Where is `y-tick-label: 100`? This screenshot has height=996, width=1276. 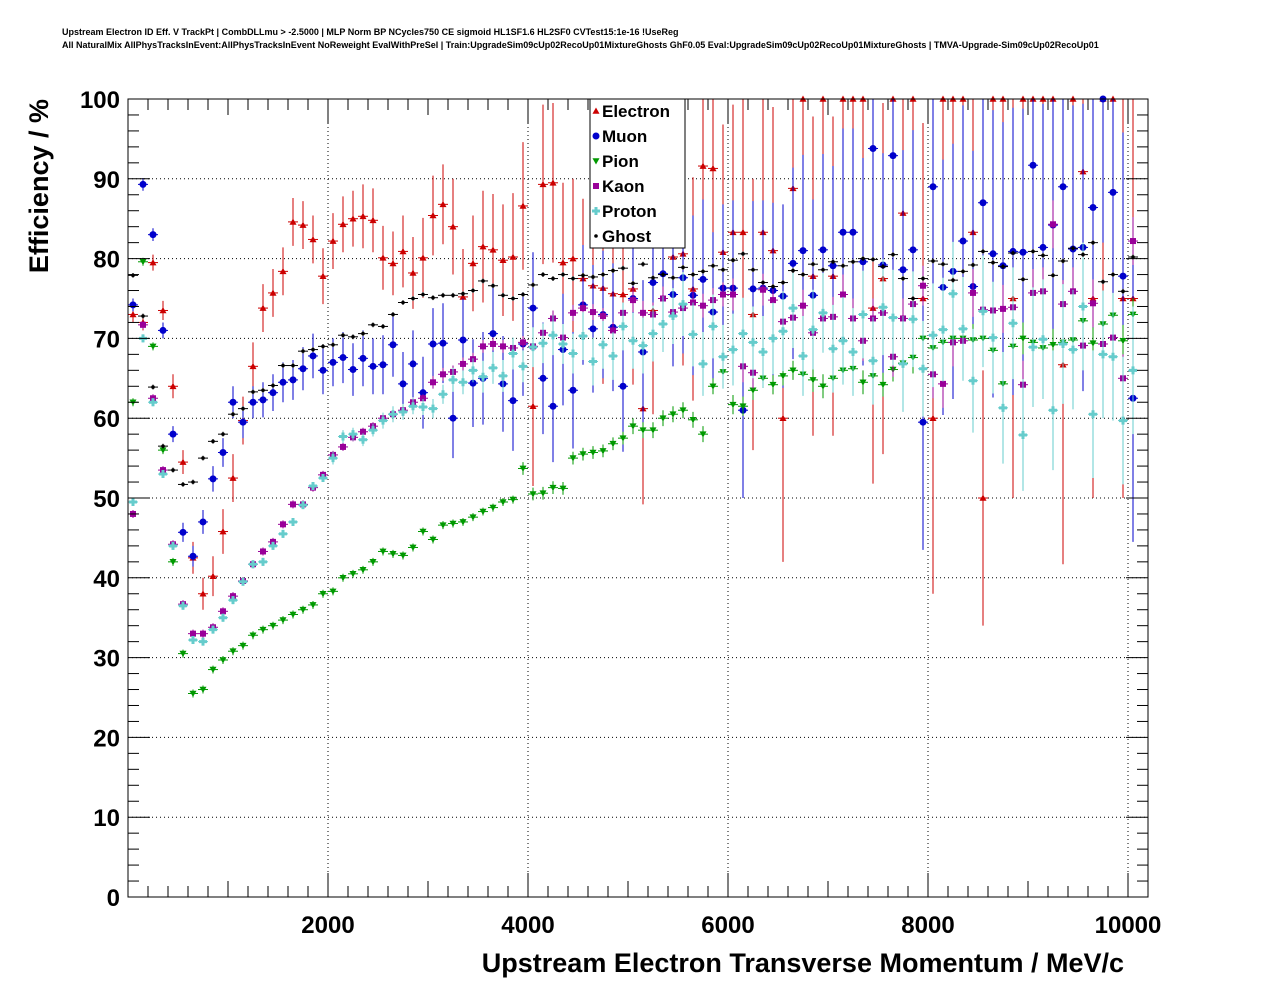 y-tick-label: 100 is located at coordinates (100, 100).